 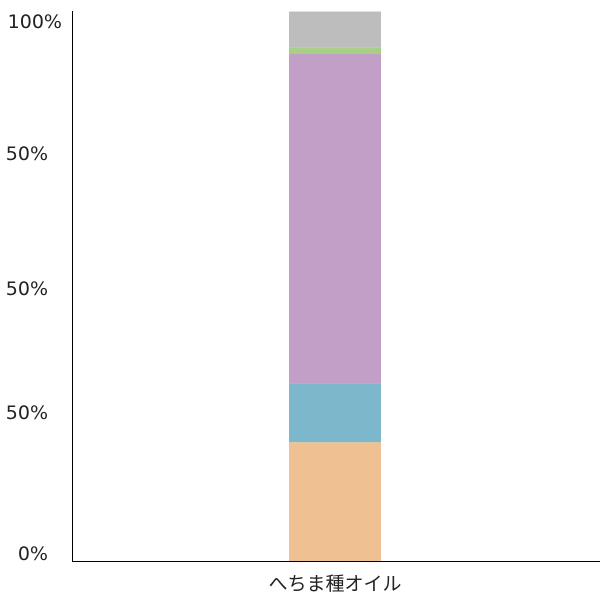 I want to click on x-tick-label: へちま種オイル, so click(x=334, y=584).